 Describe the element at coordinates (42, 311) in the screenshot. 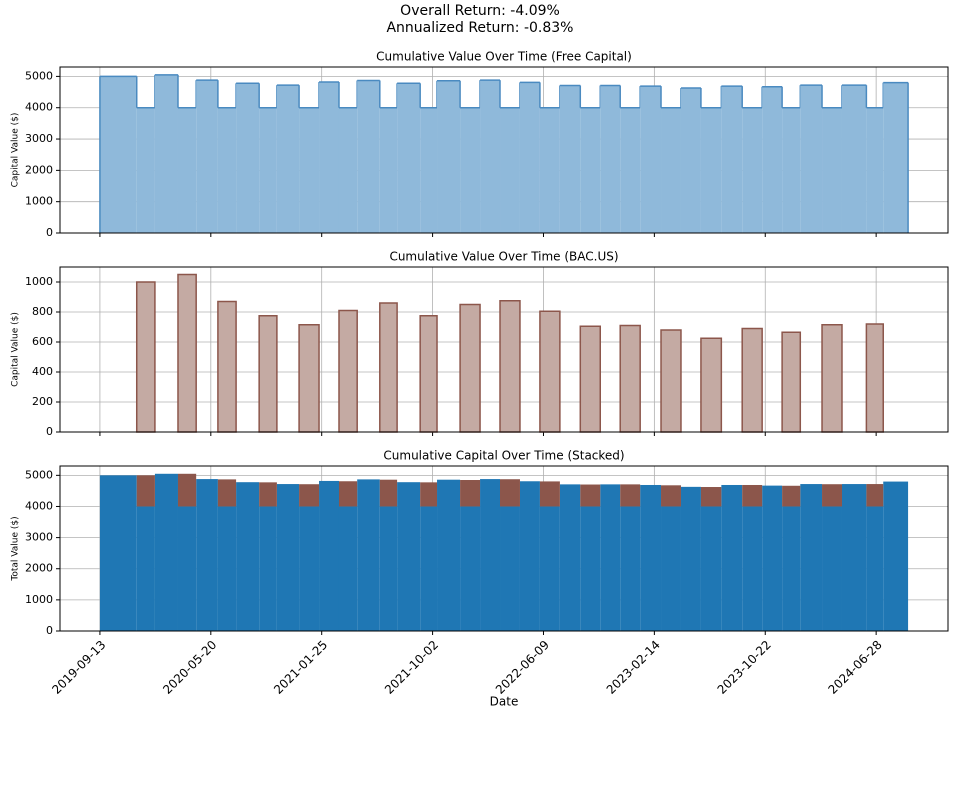

I see `y-tick-label: 800` at that location.